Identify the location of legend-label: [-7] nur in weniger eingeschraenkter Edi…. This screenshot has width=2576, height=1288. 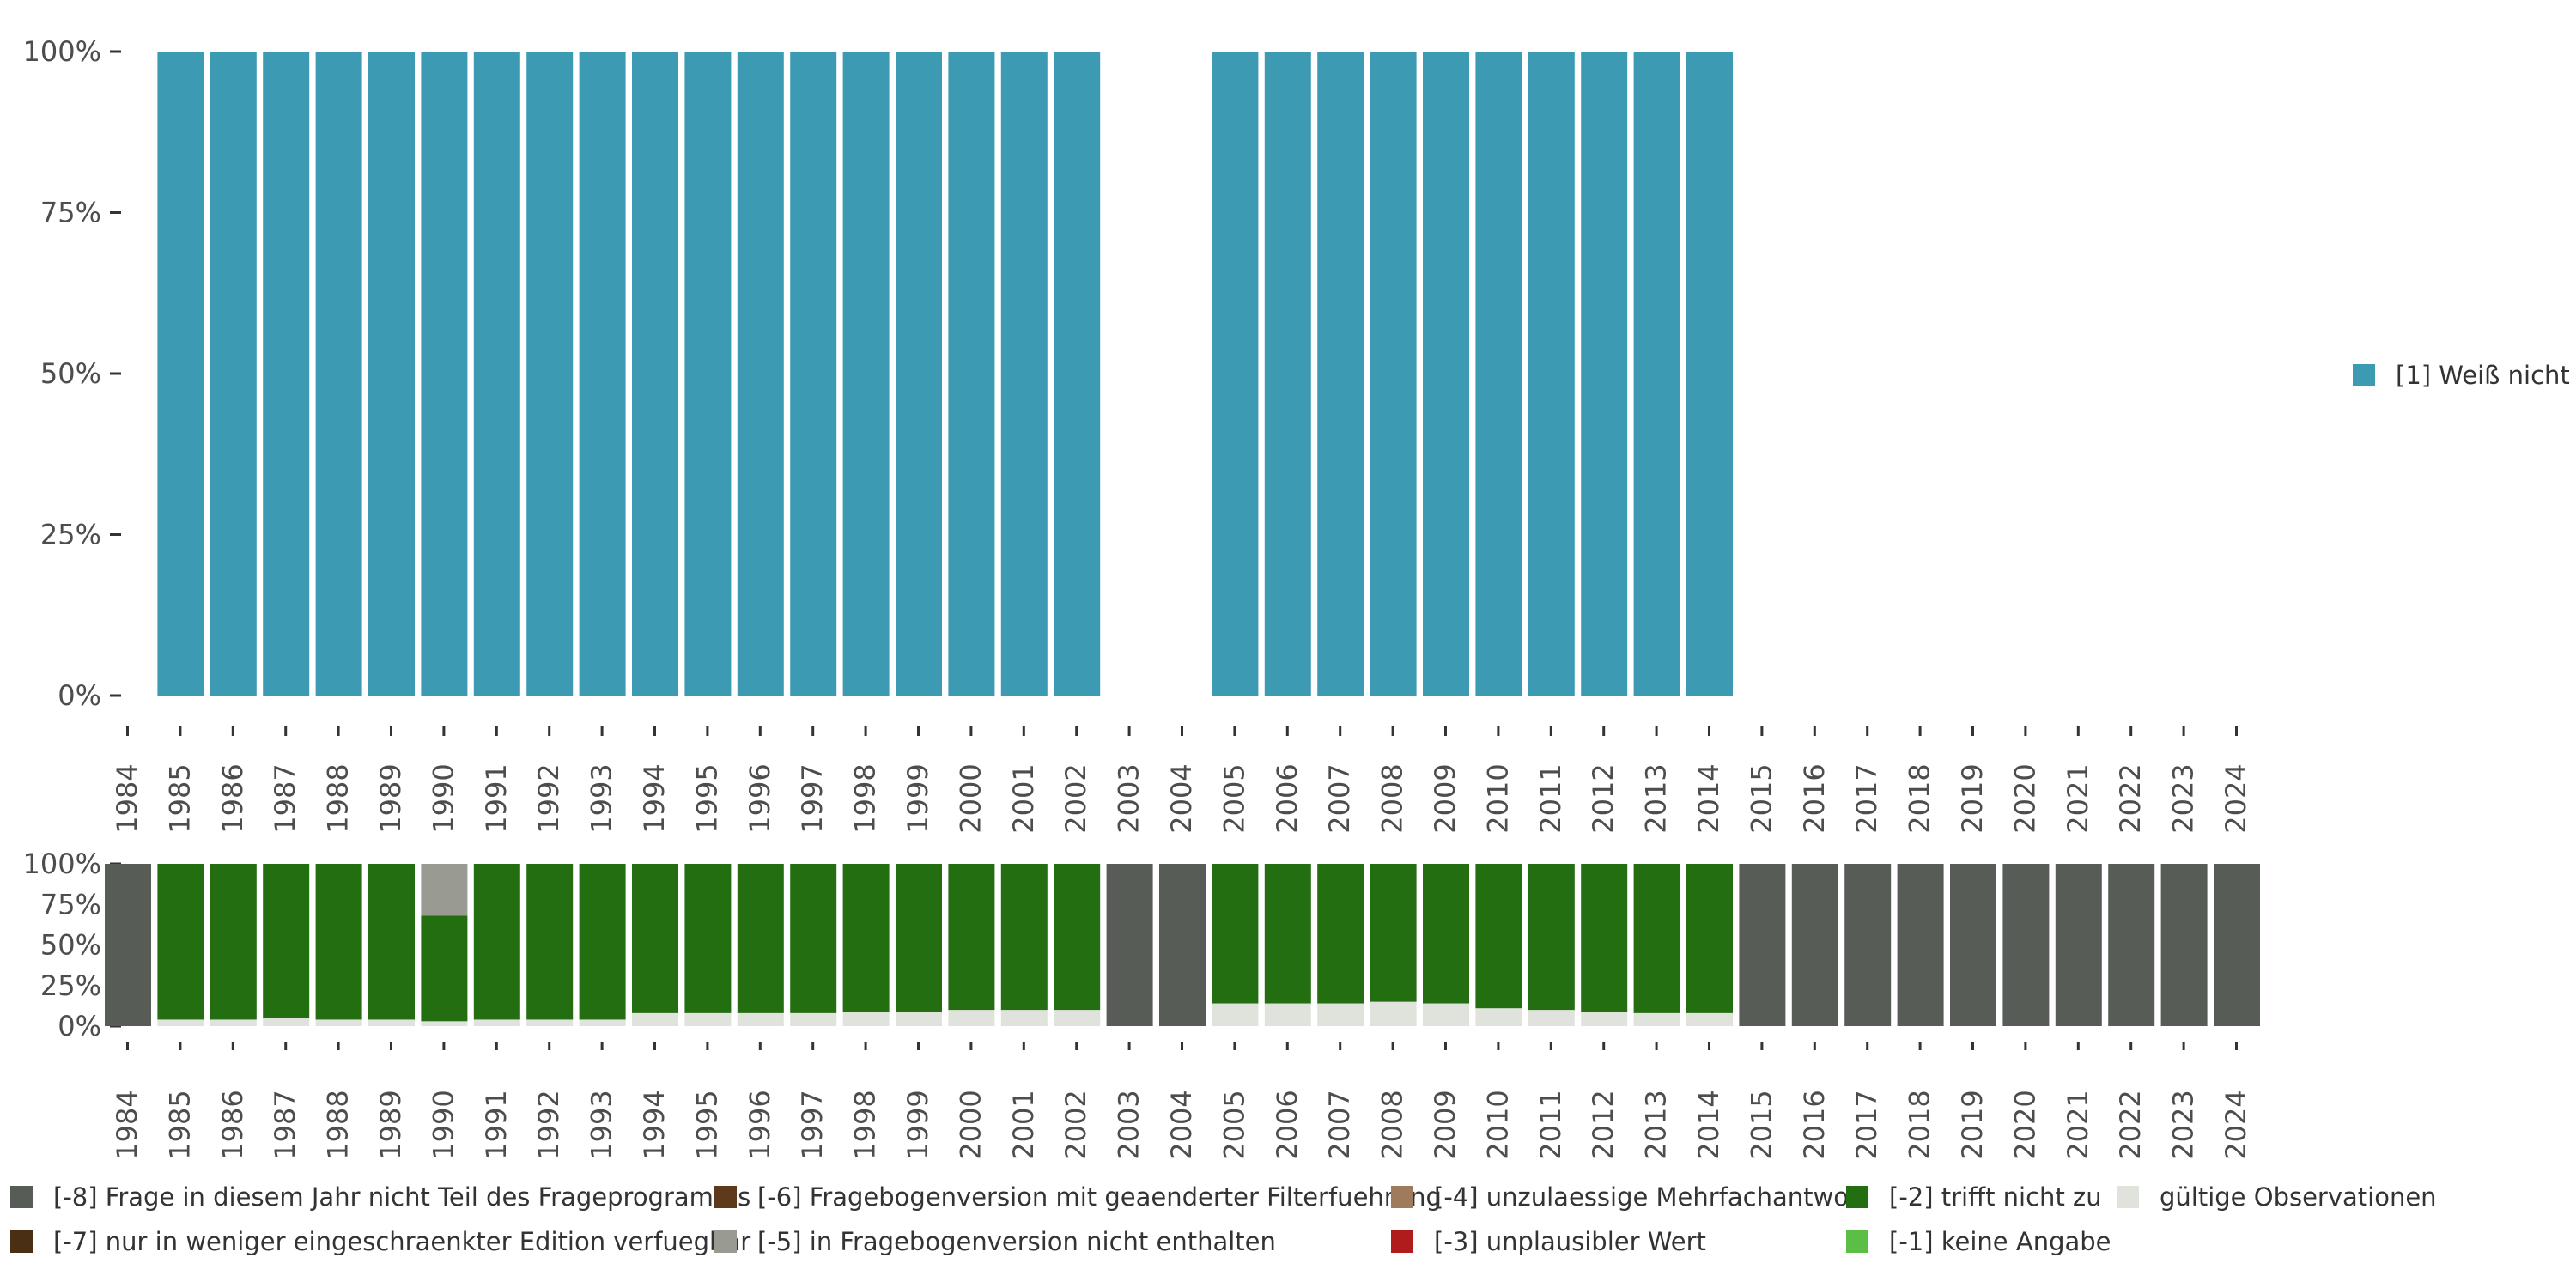
(401, 1241).